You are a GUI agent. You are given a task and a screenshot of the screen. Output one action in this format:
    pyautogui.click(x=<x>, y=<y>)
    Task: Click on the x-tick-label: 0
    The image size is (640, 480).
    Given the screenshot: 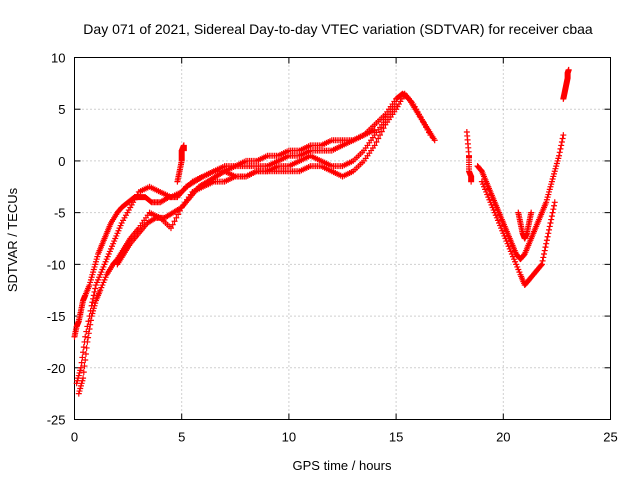 What is the action you would take?
    pyautogui.click(x=74, y=437)
    